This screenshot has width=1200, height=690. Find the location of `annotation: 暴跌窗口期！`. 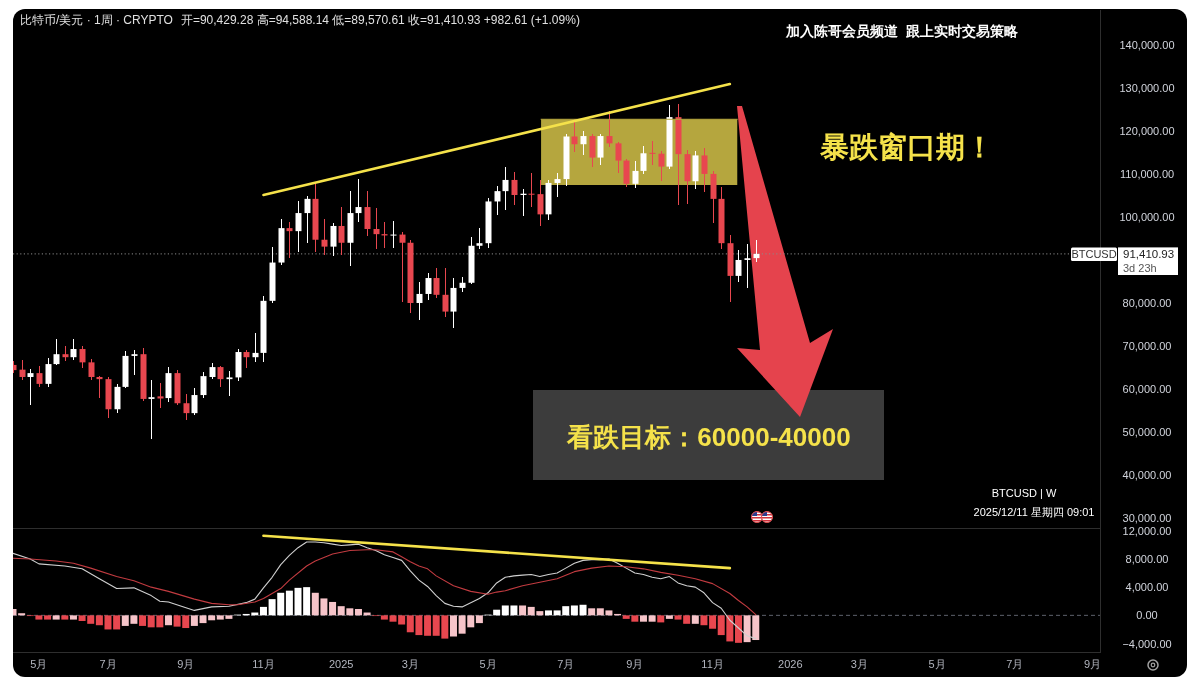

annotation: 暴跌窗口期！ is located at coordinates (906, 147).